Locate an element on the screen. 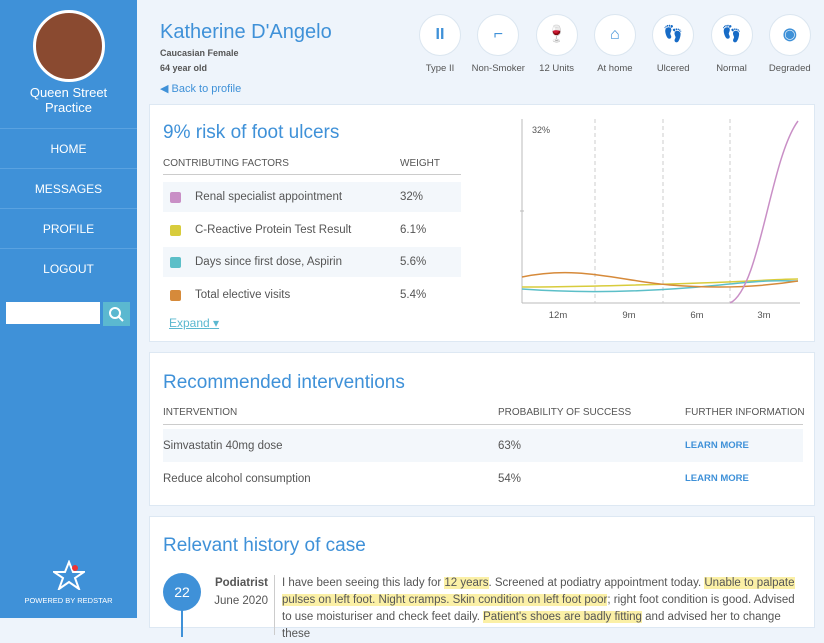 This screenshot has width=824, height=643. nav-item: PROFILE is located at coordinates (68, 228).